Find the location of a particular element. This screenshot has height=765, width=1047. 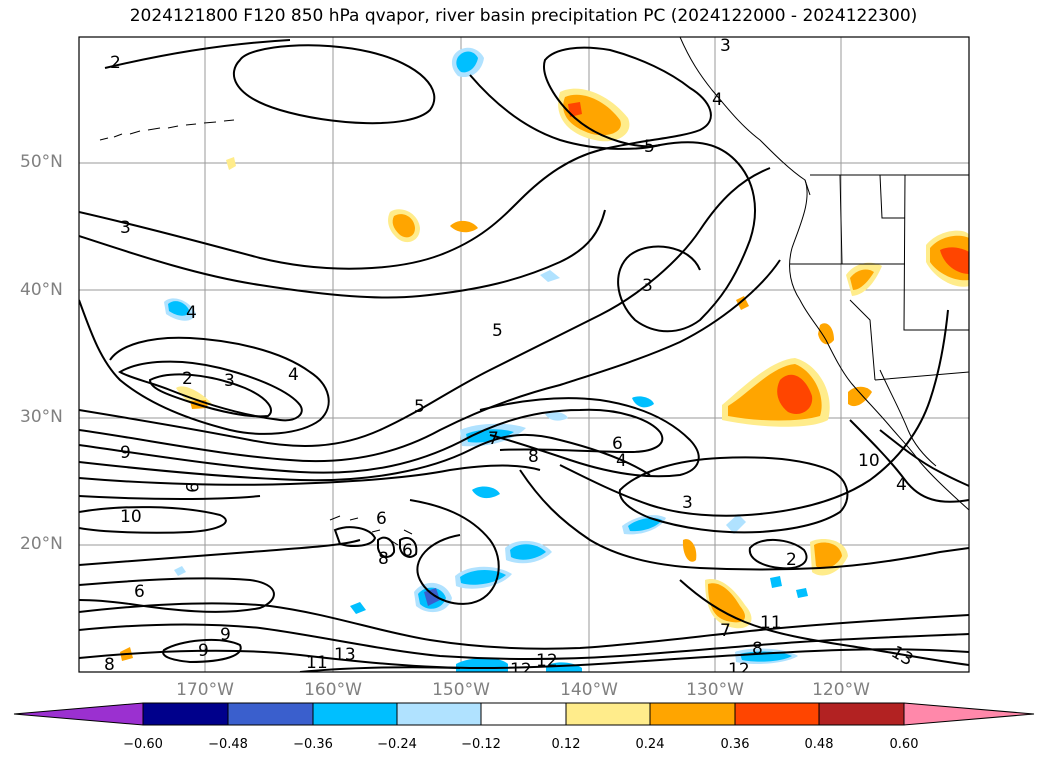

lon-label-130w: 130°W is located at coordinates (715, 690).